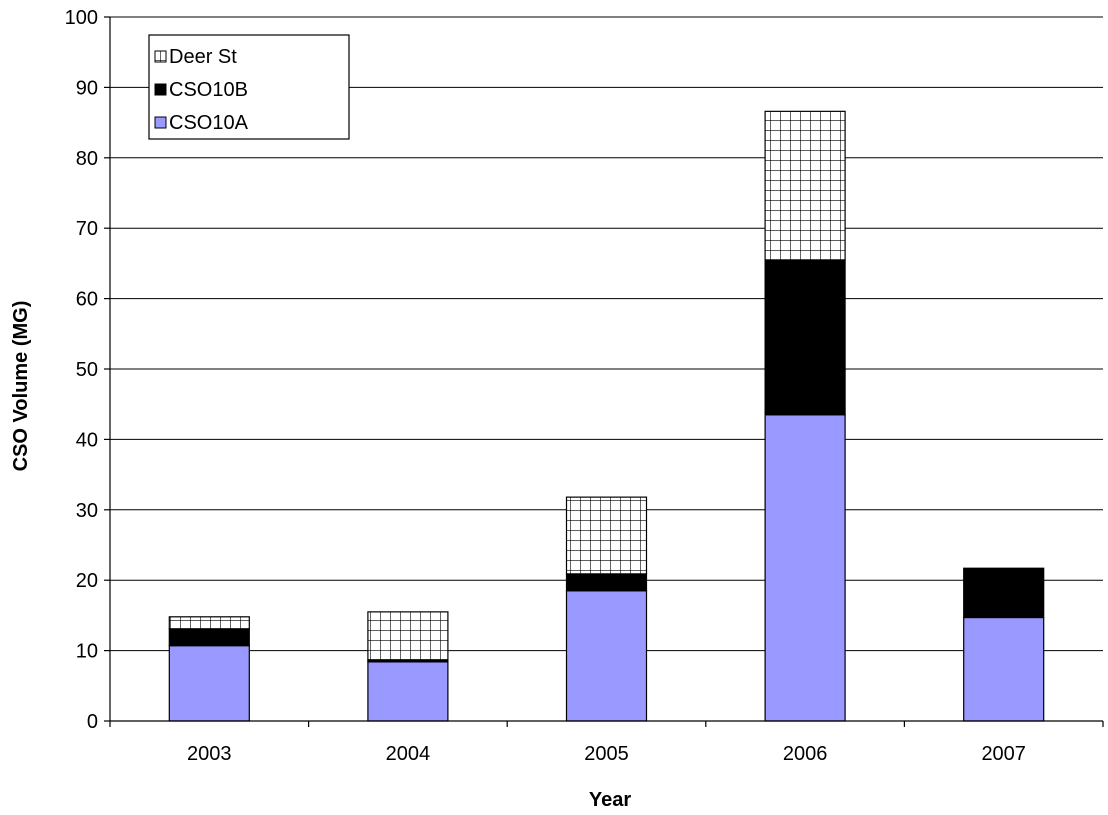  What do you see at coordinates (87, 300) in the screenshot?
I see `y-tick-label: 60` at bounding box center [87, 300].